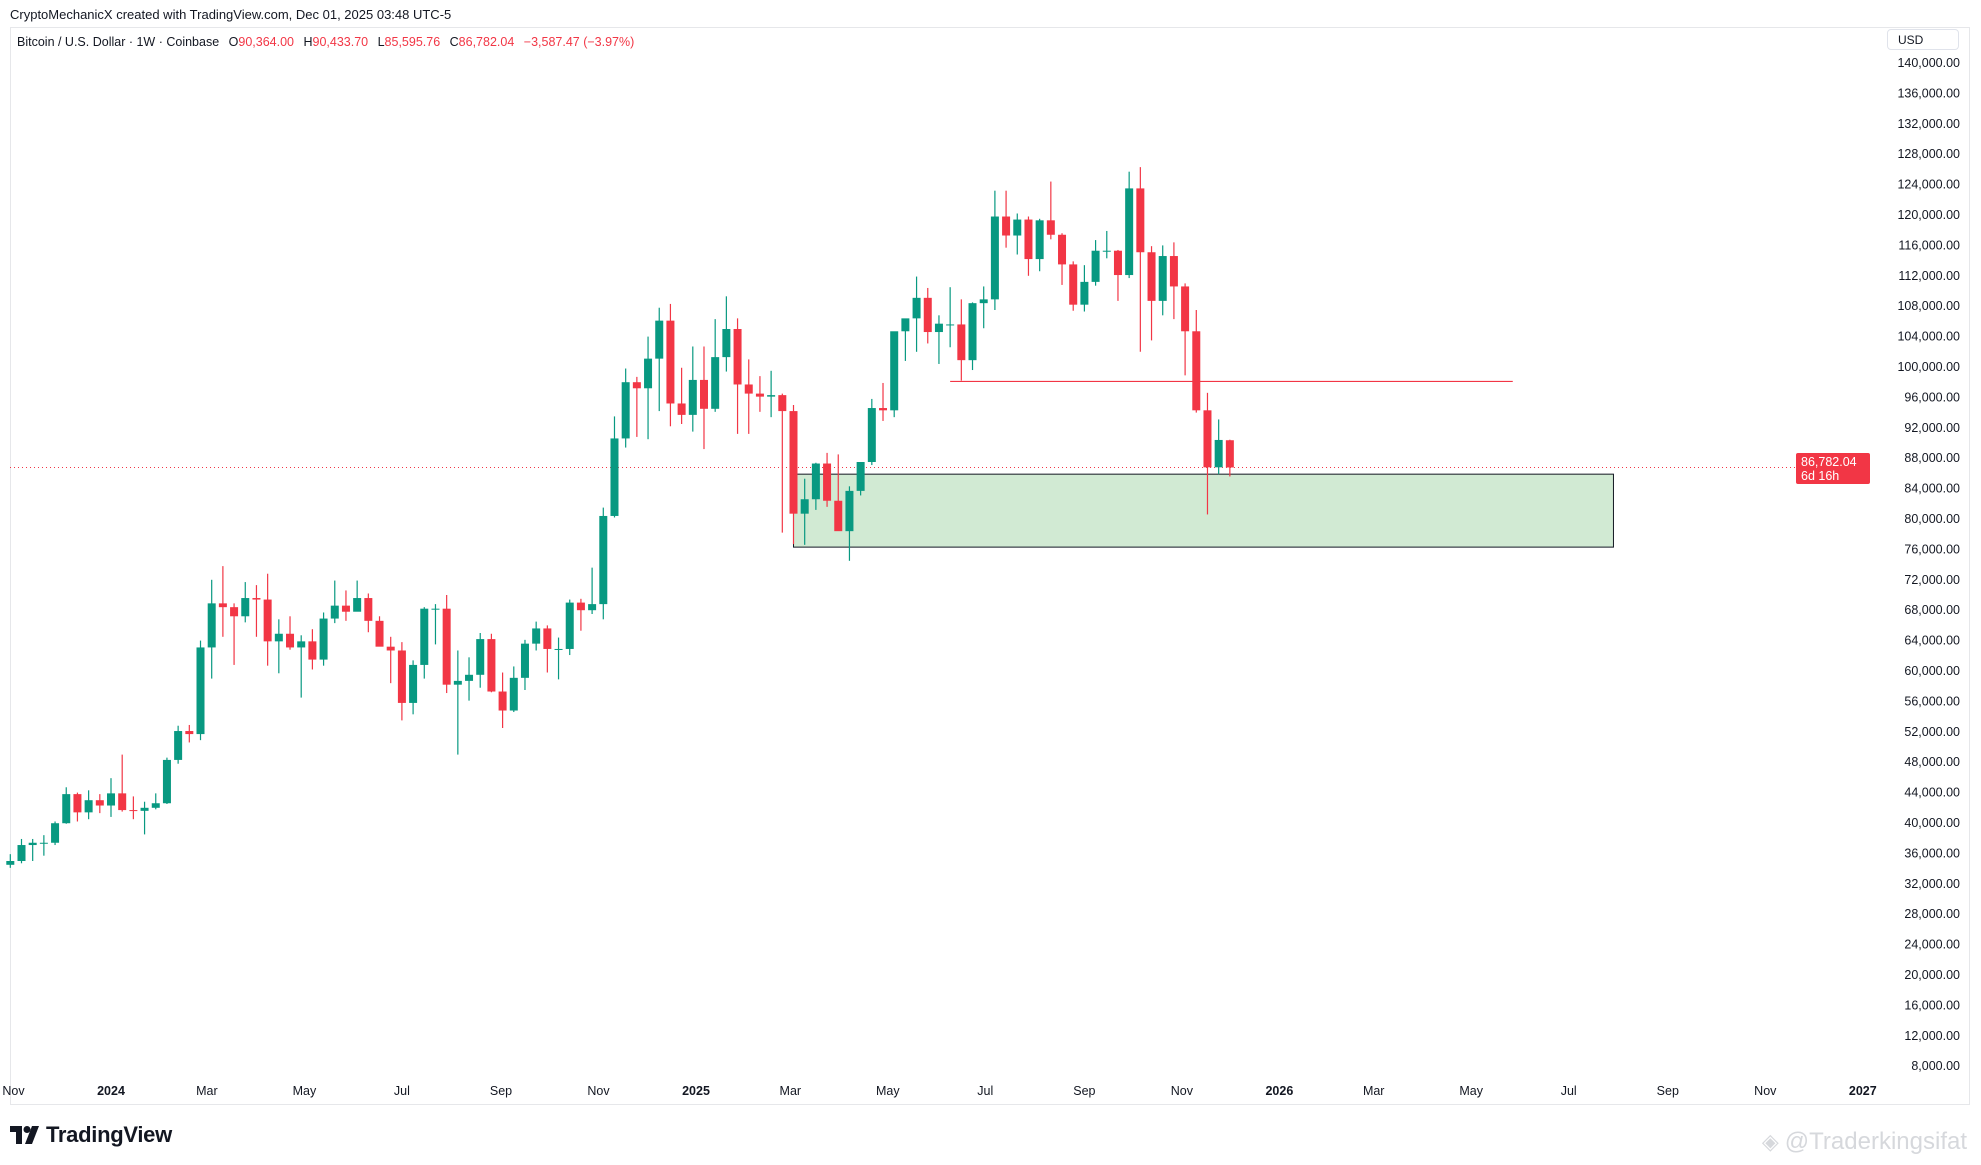  I want to click on time-tick-label: May, so click(1471, 1091).